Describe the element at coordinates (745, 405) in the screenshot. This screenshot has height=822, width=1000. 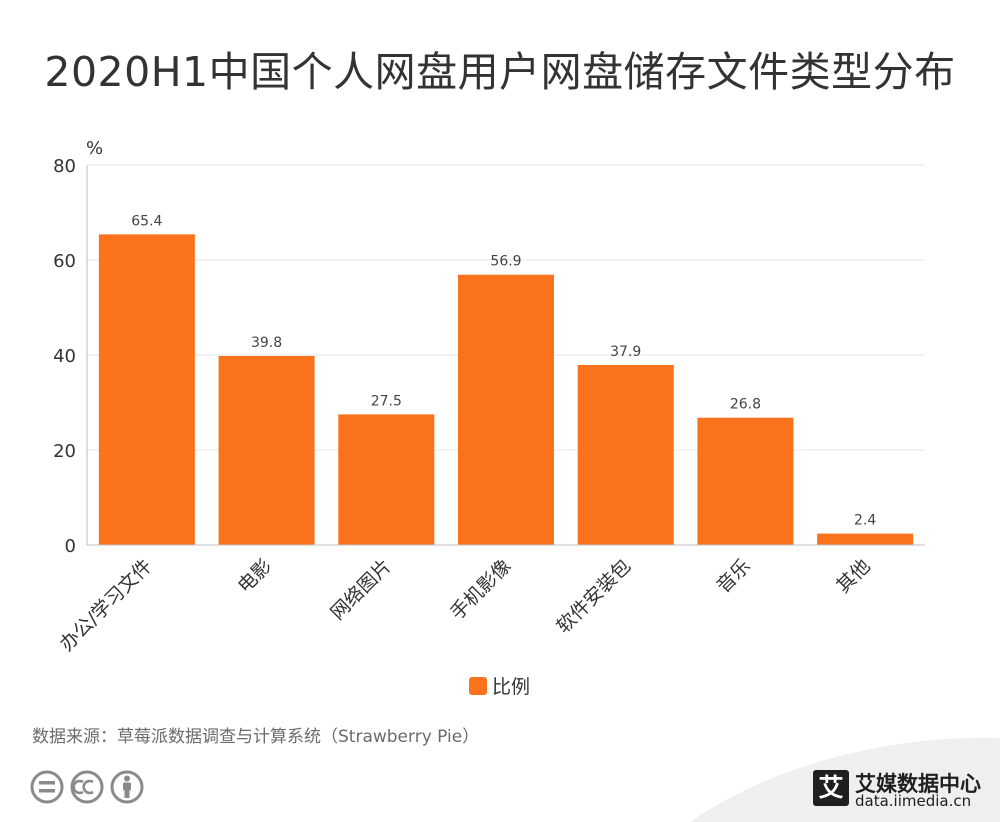
I see `data-label: 26.8` at that location.